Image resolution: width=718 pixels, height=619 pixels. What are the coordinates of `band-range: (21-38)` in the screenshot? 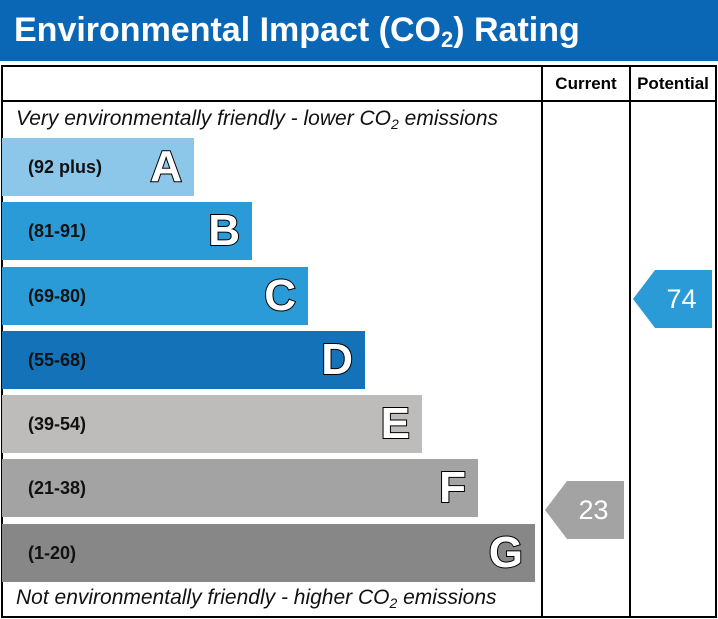 It's located at (57, 488).